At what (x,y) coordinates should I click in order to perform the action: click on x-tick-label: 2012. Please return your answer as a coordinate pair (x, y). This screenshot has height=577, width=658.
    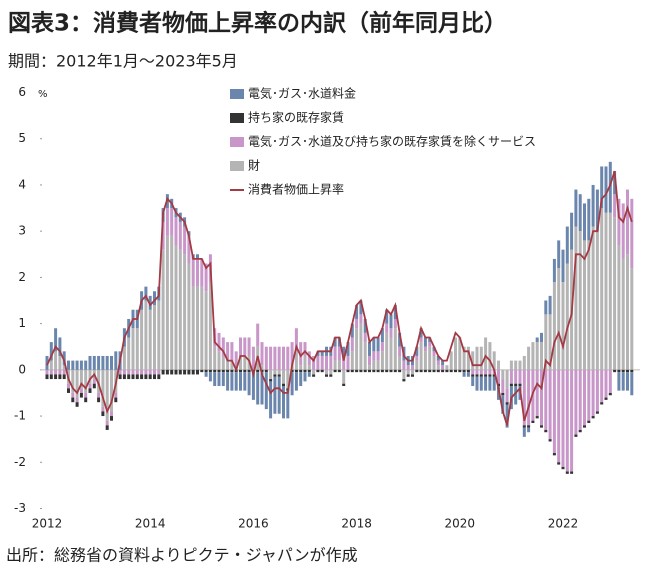
    Looking at the image, I should click on (47, 524).